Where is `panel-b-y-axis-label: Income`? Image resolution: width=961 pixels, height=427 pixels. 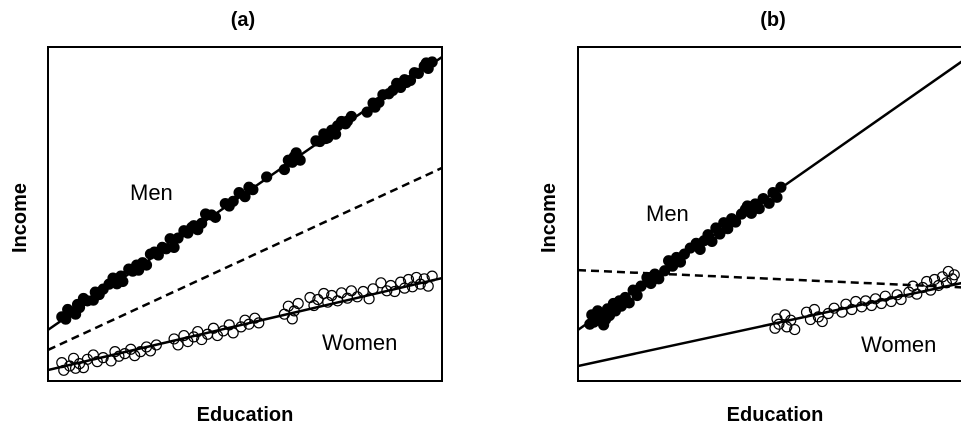
panel-b-y-axis-label: Income is located at coordinates (549, 218).